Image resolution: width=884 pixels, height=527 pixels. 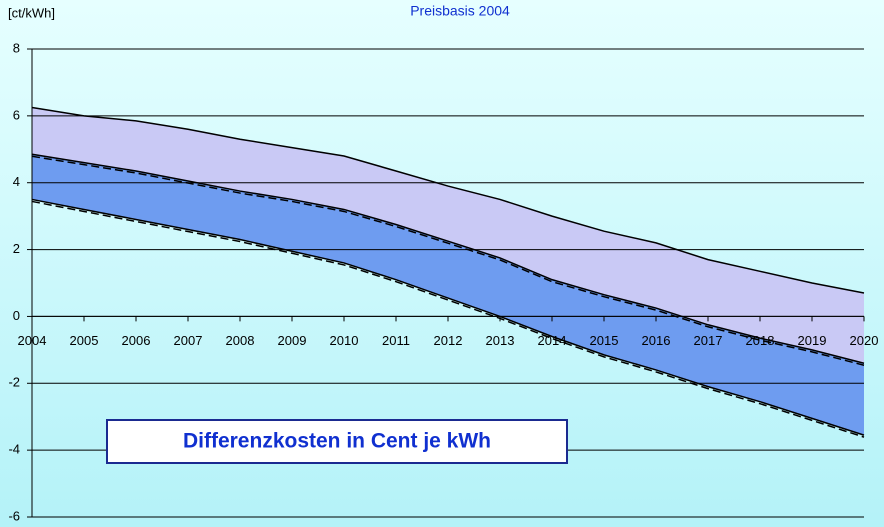 I want to click on x-tick-label: 2015, so click(x=604, y=340).